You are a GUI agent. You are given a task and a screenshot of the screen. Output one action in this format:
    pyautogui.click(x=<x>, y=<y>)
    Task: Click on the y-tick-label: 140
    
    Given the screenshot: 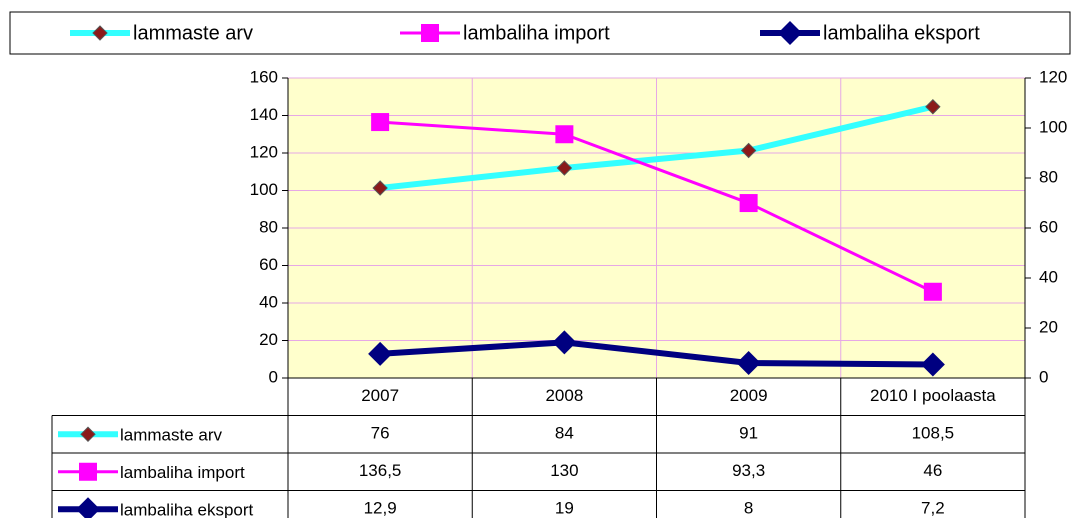 What is the action you would take?
    pyautogui.click(x=264, y=114)
    